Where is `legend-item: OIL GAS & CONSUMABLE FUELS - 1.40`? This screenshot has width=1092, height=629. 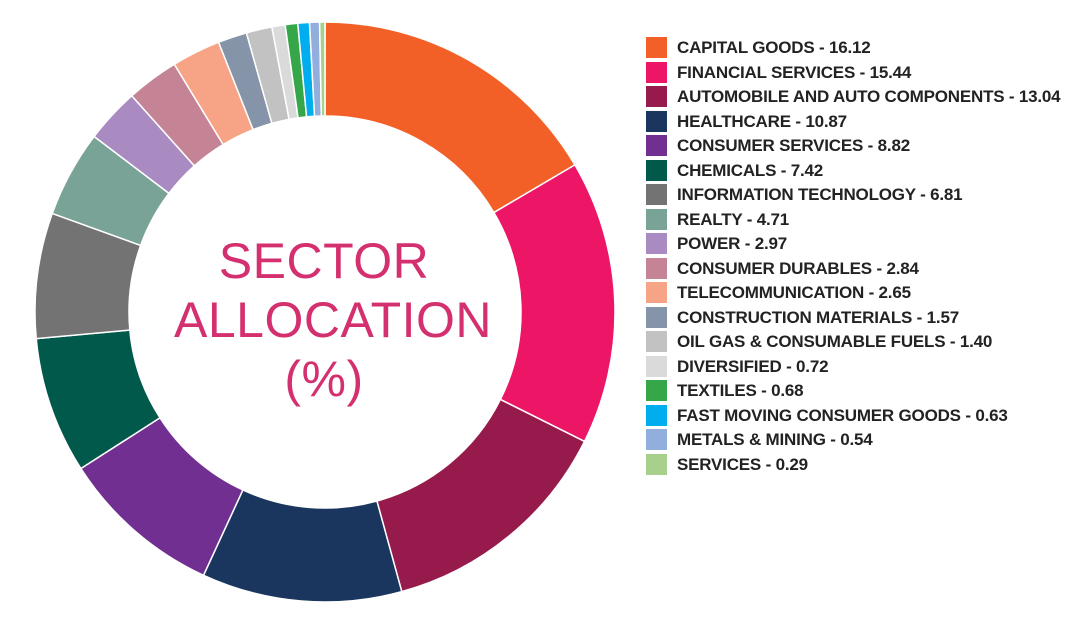 legend-item: OIL GAS & CONSUMABLE FUELS - 1.40 is located at coordinates (866, 342).